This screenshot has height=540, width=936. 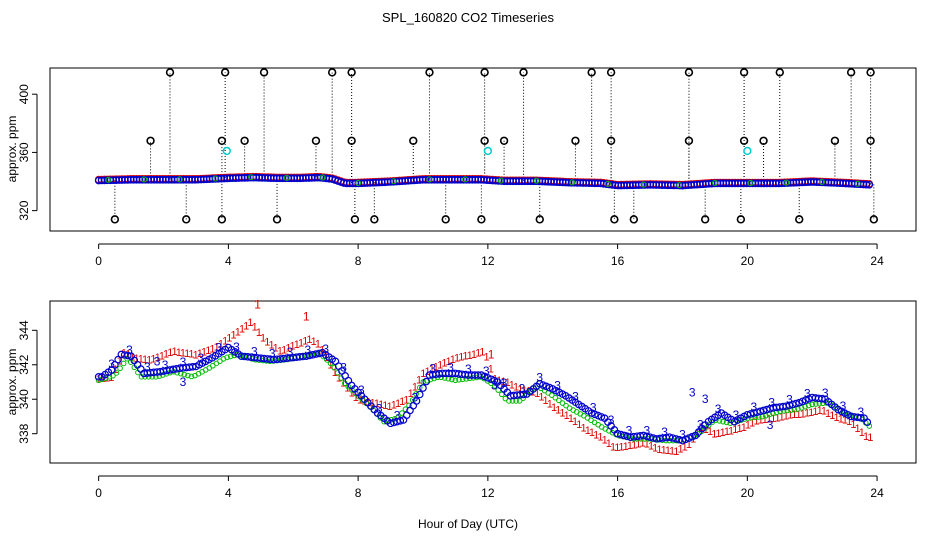 What do you see at coordinates (491, 354) in the screenshot?
I see `extra-series-glyph: 1` at bounding box center [491, 354].